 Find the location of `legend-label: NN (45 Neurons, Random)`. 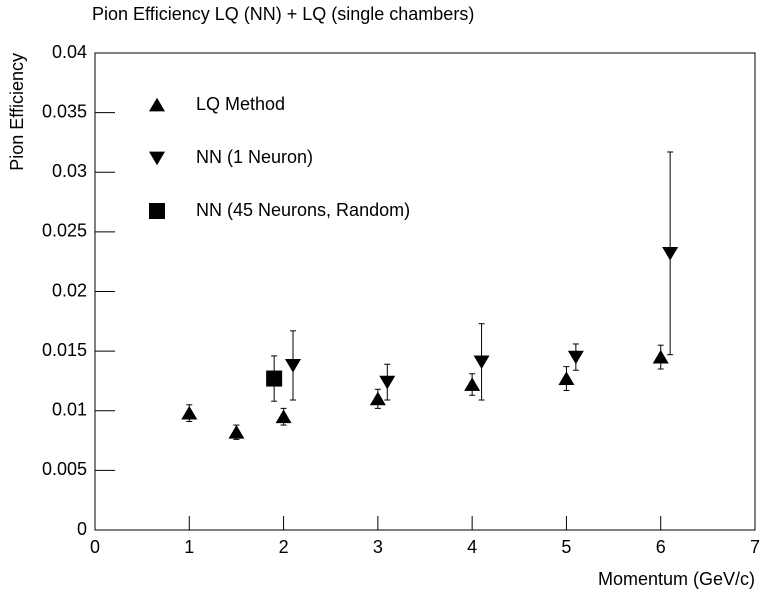

legend-label: NN (45 Neurons, Random) is located at coordinates (303, 210).